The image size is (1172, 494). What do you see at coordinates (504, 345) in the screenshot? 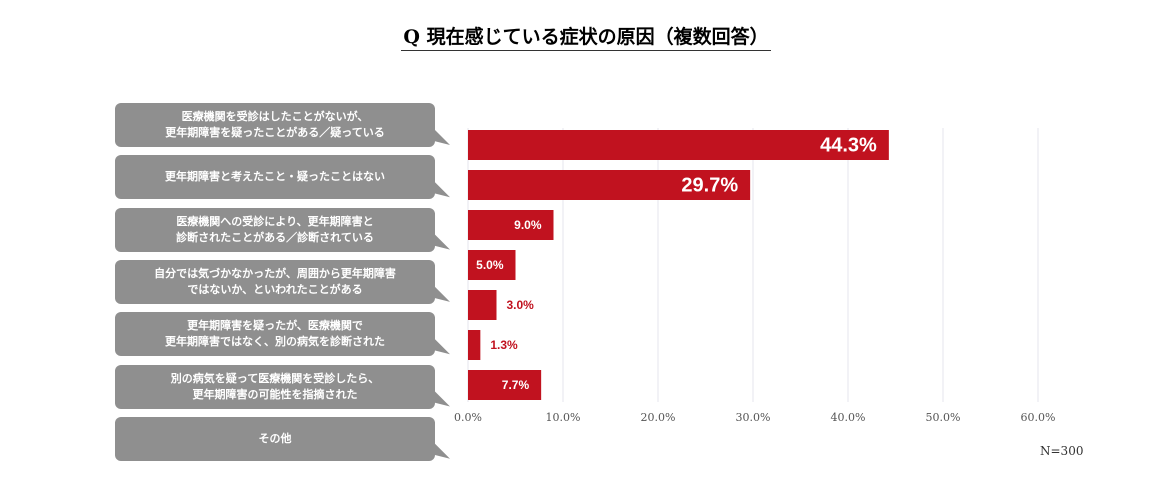
I see `value-label: 1.3%` at bounding box center [504, 345].